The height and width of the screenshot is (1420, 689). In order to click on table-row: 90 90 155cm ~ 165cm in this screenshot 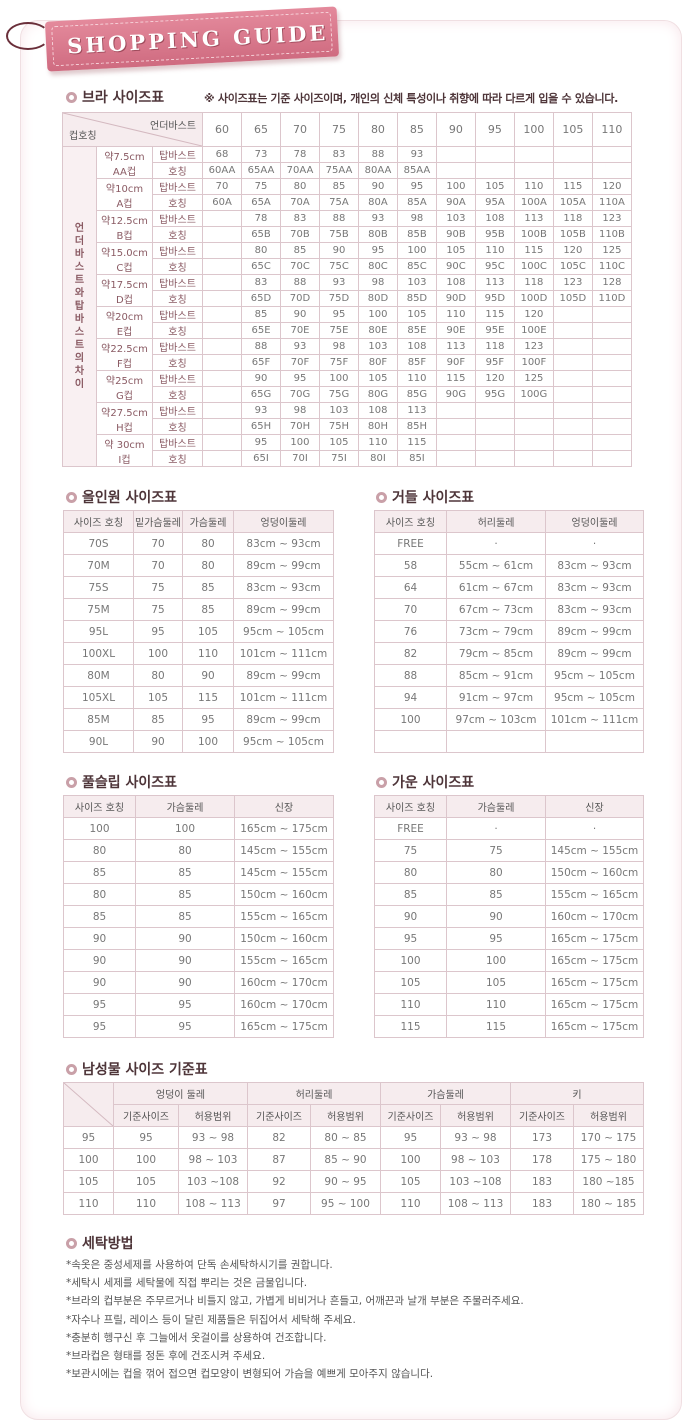, I will do `click(198, 960)`.